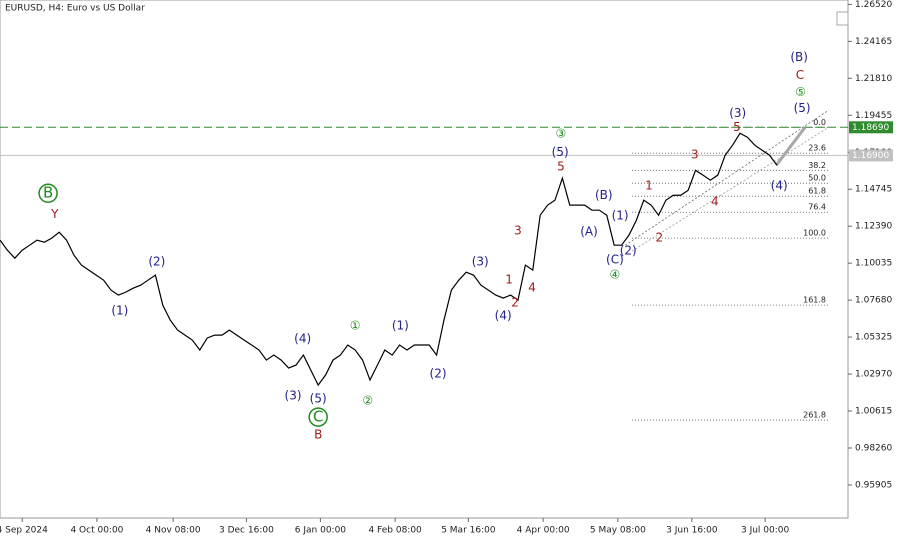 This screenshot has height=538, width=900. I want to click on y-tick-label: 1.14745, so click(873, 190).